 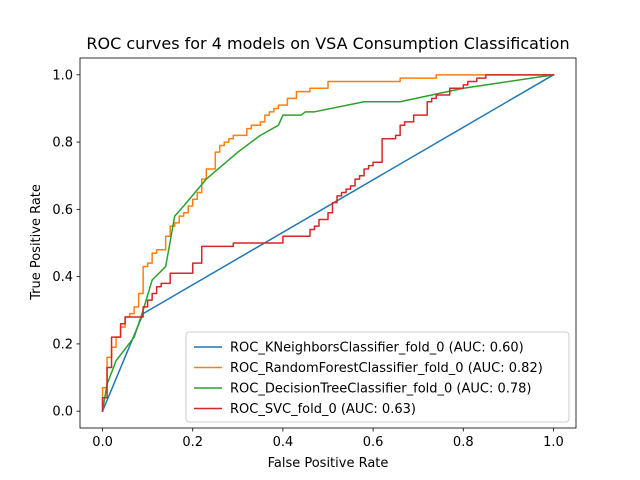 What do you see at coordinates (62, 344) in the screenshot?
I see `y-tick-label: 0.2` at bounding box center [62, 344].